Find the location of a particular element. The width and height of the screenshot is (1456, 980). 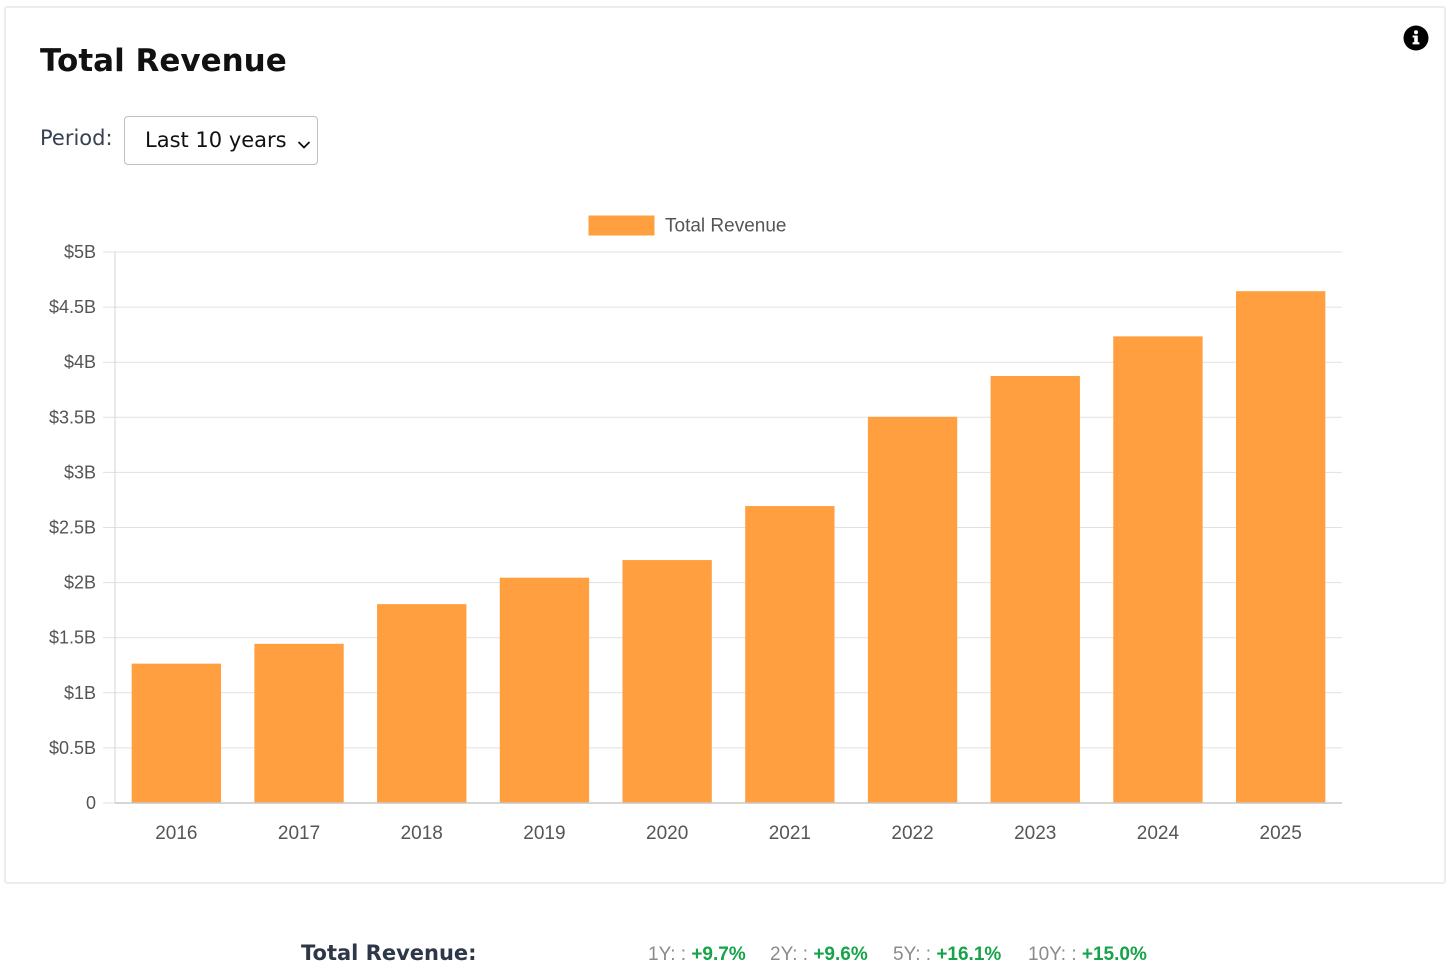

growth-stat-label: 2Y: : is located at coordinates (792, 954).